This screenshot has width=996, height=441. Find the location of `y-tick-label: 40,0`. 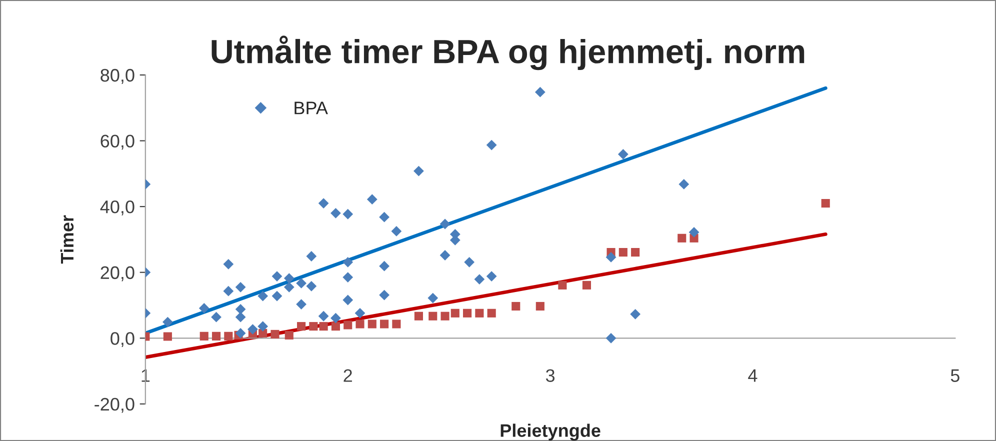

y-tick-label: 40,0 is located at coordinates (117, 208).